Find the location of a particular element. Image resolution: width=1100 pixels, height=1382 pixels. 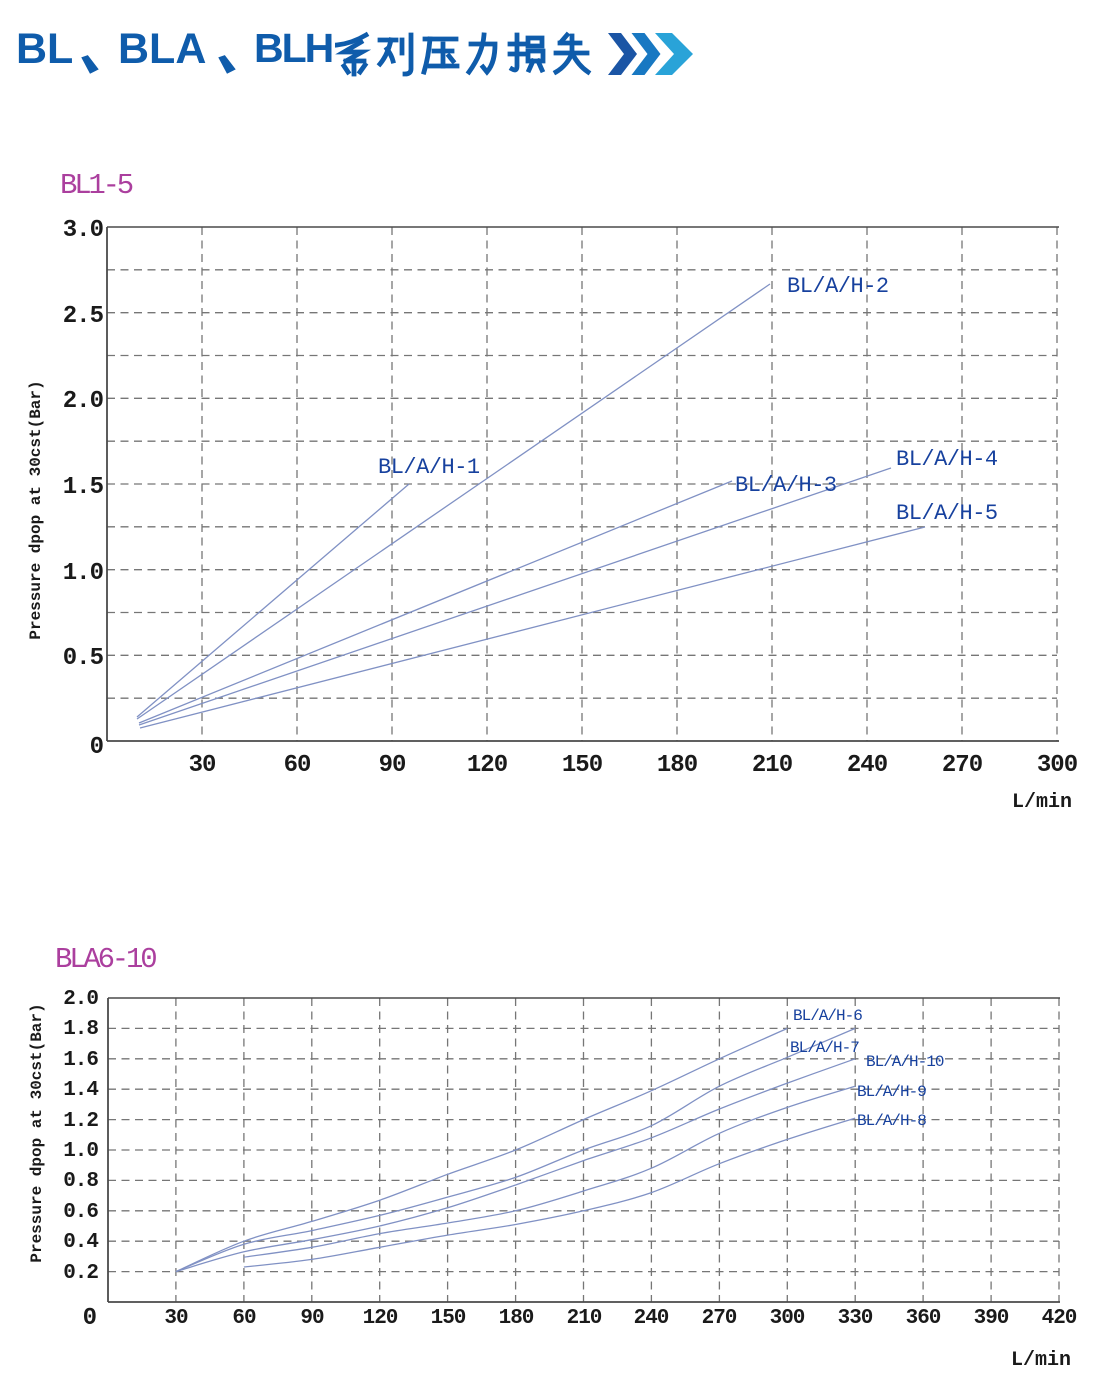

svg-text: 0.5 is located at coordinates (83, 658).